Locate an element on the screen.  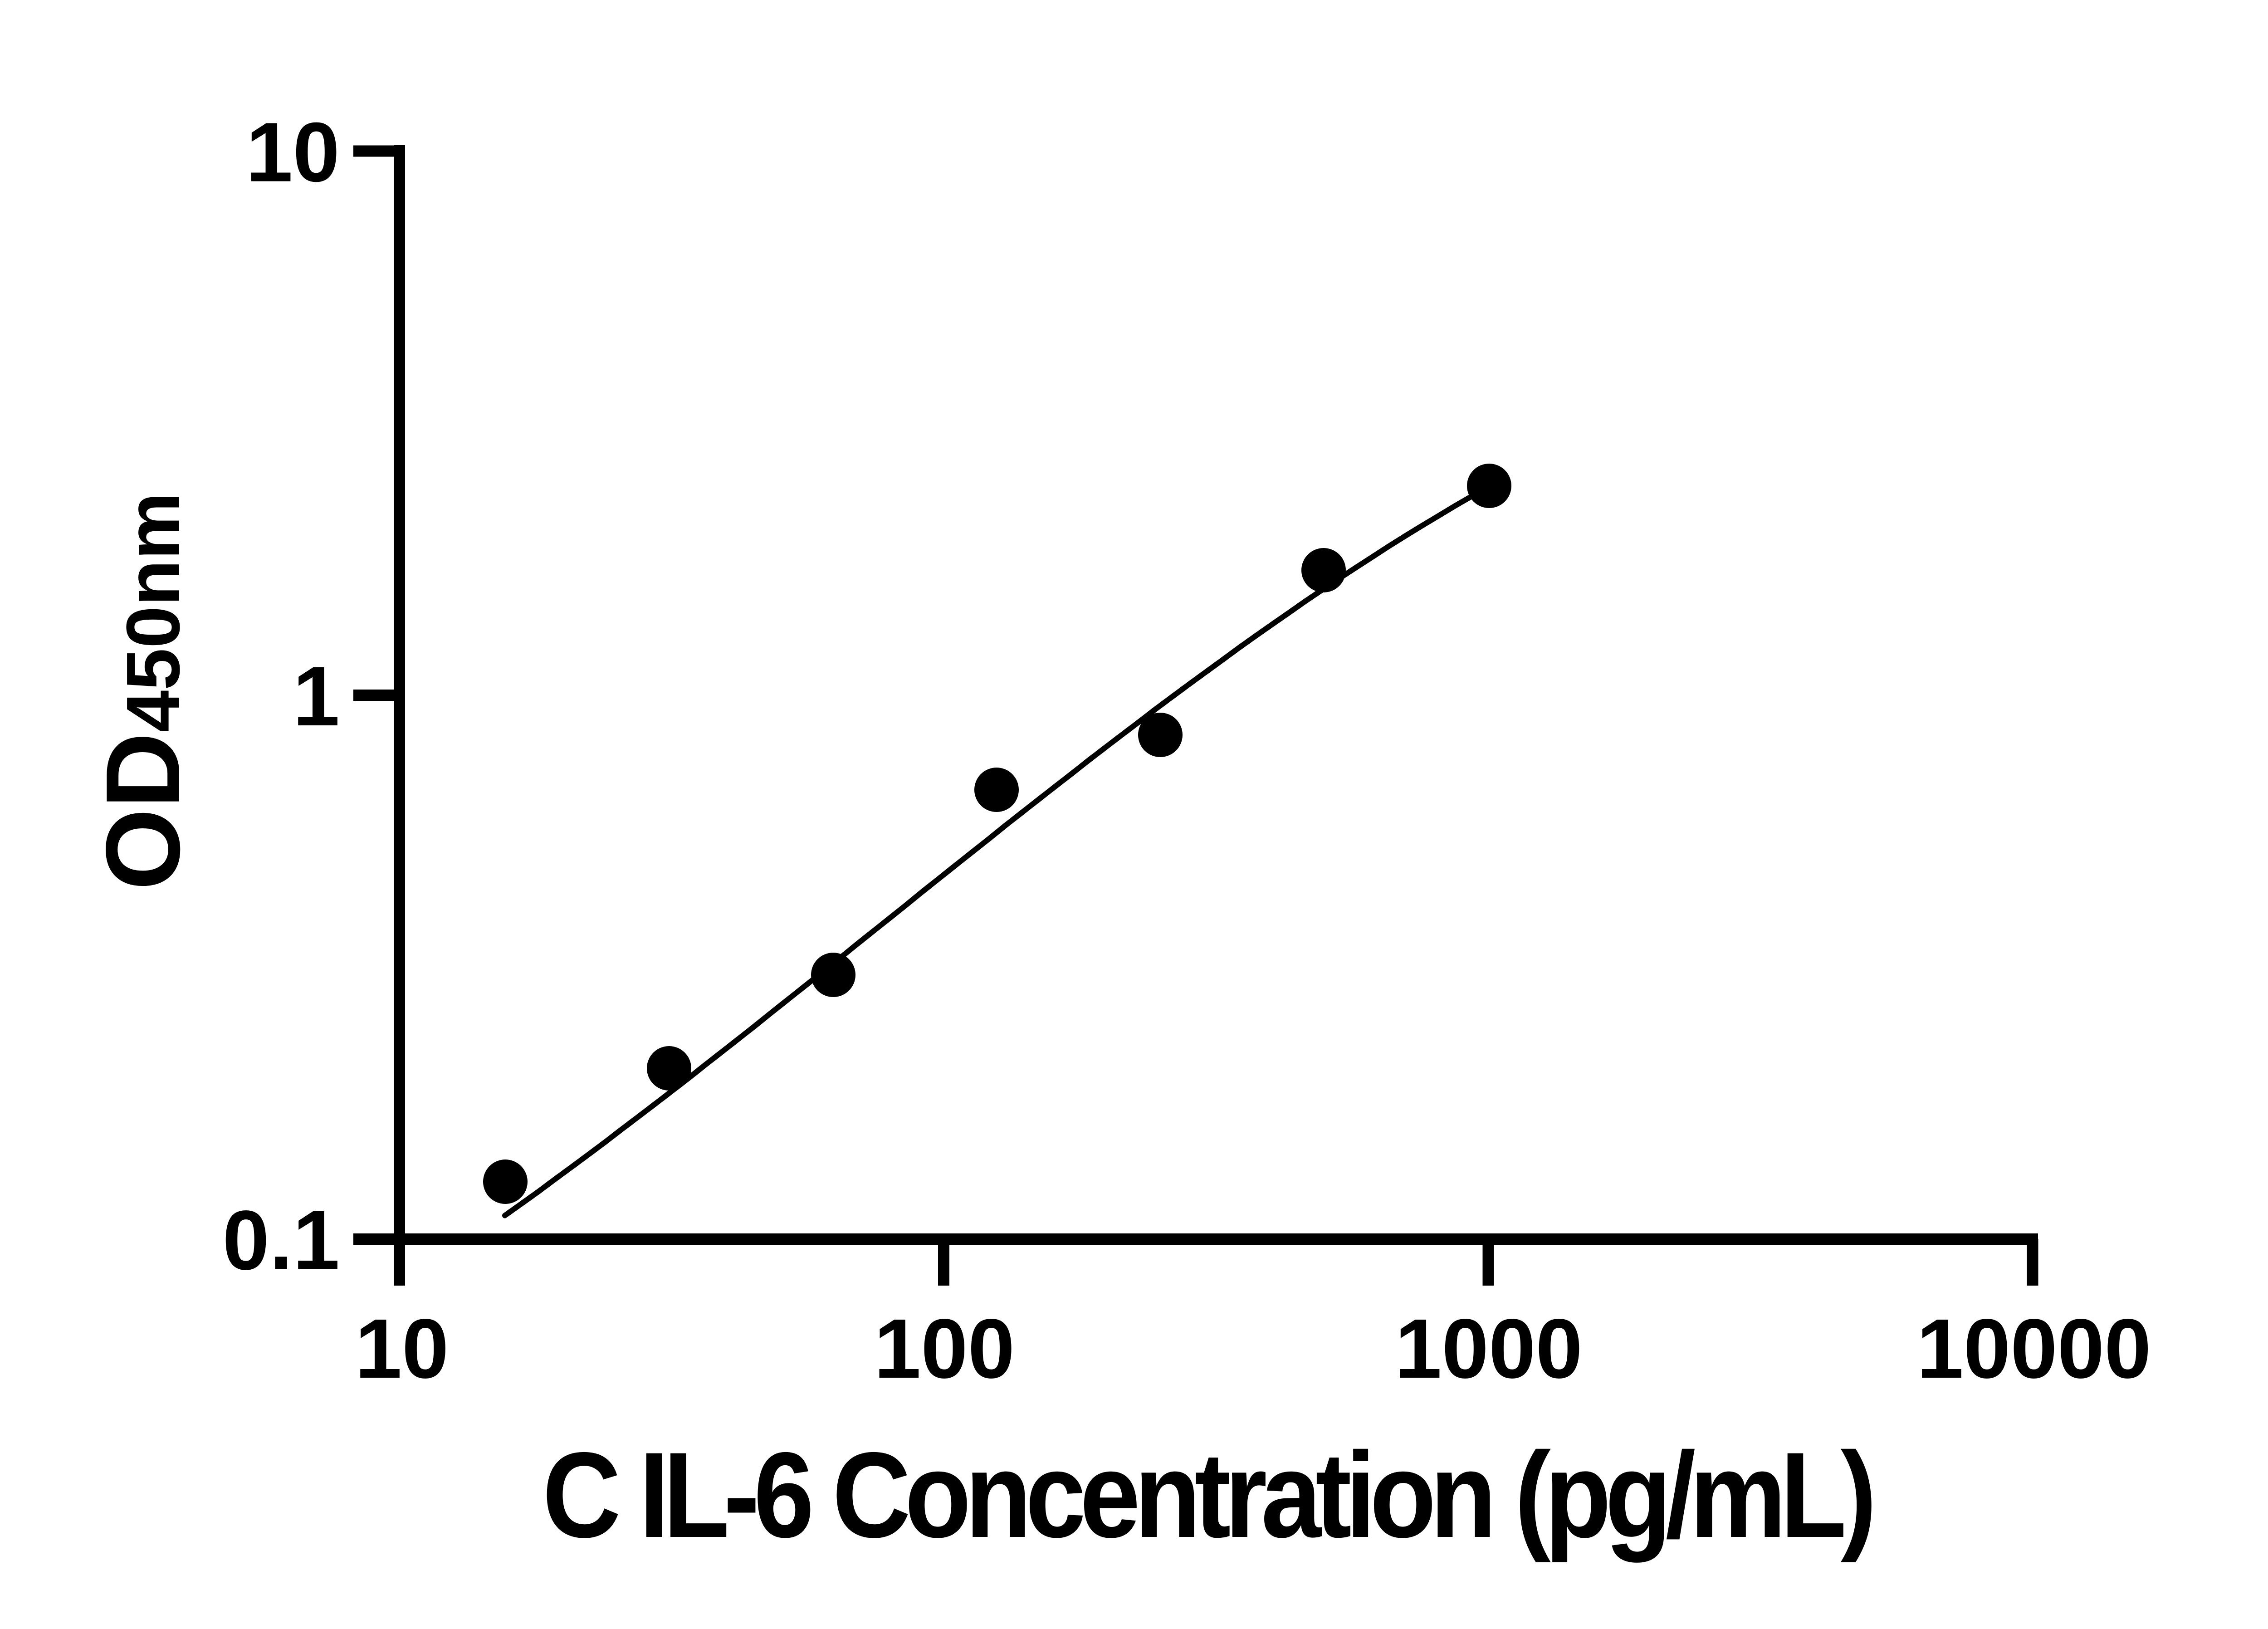
svg-text: 1000 is located at coordinates (1489, 1349).